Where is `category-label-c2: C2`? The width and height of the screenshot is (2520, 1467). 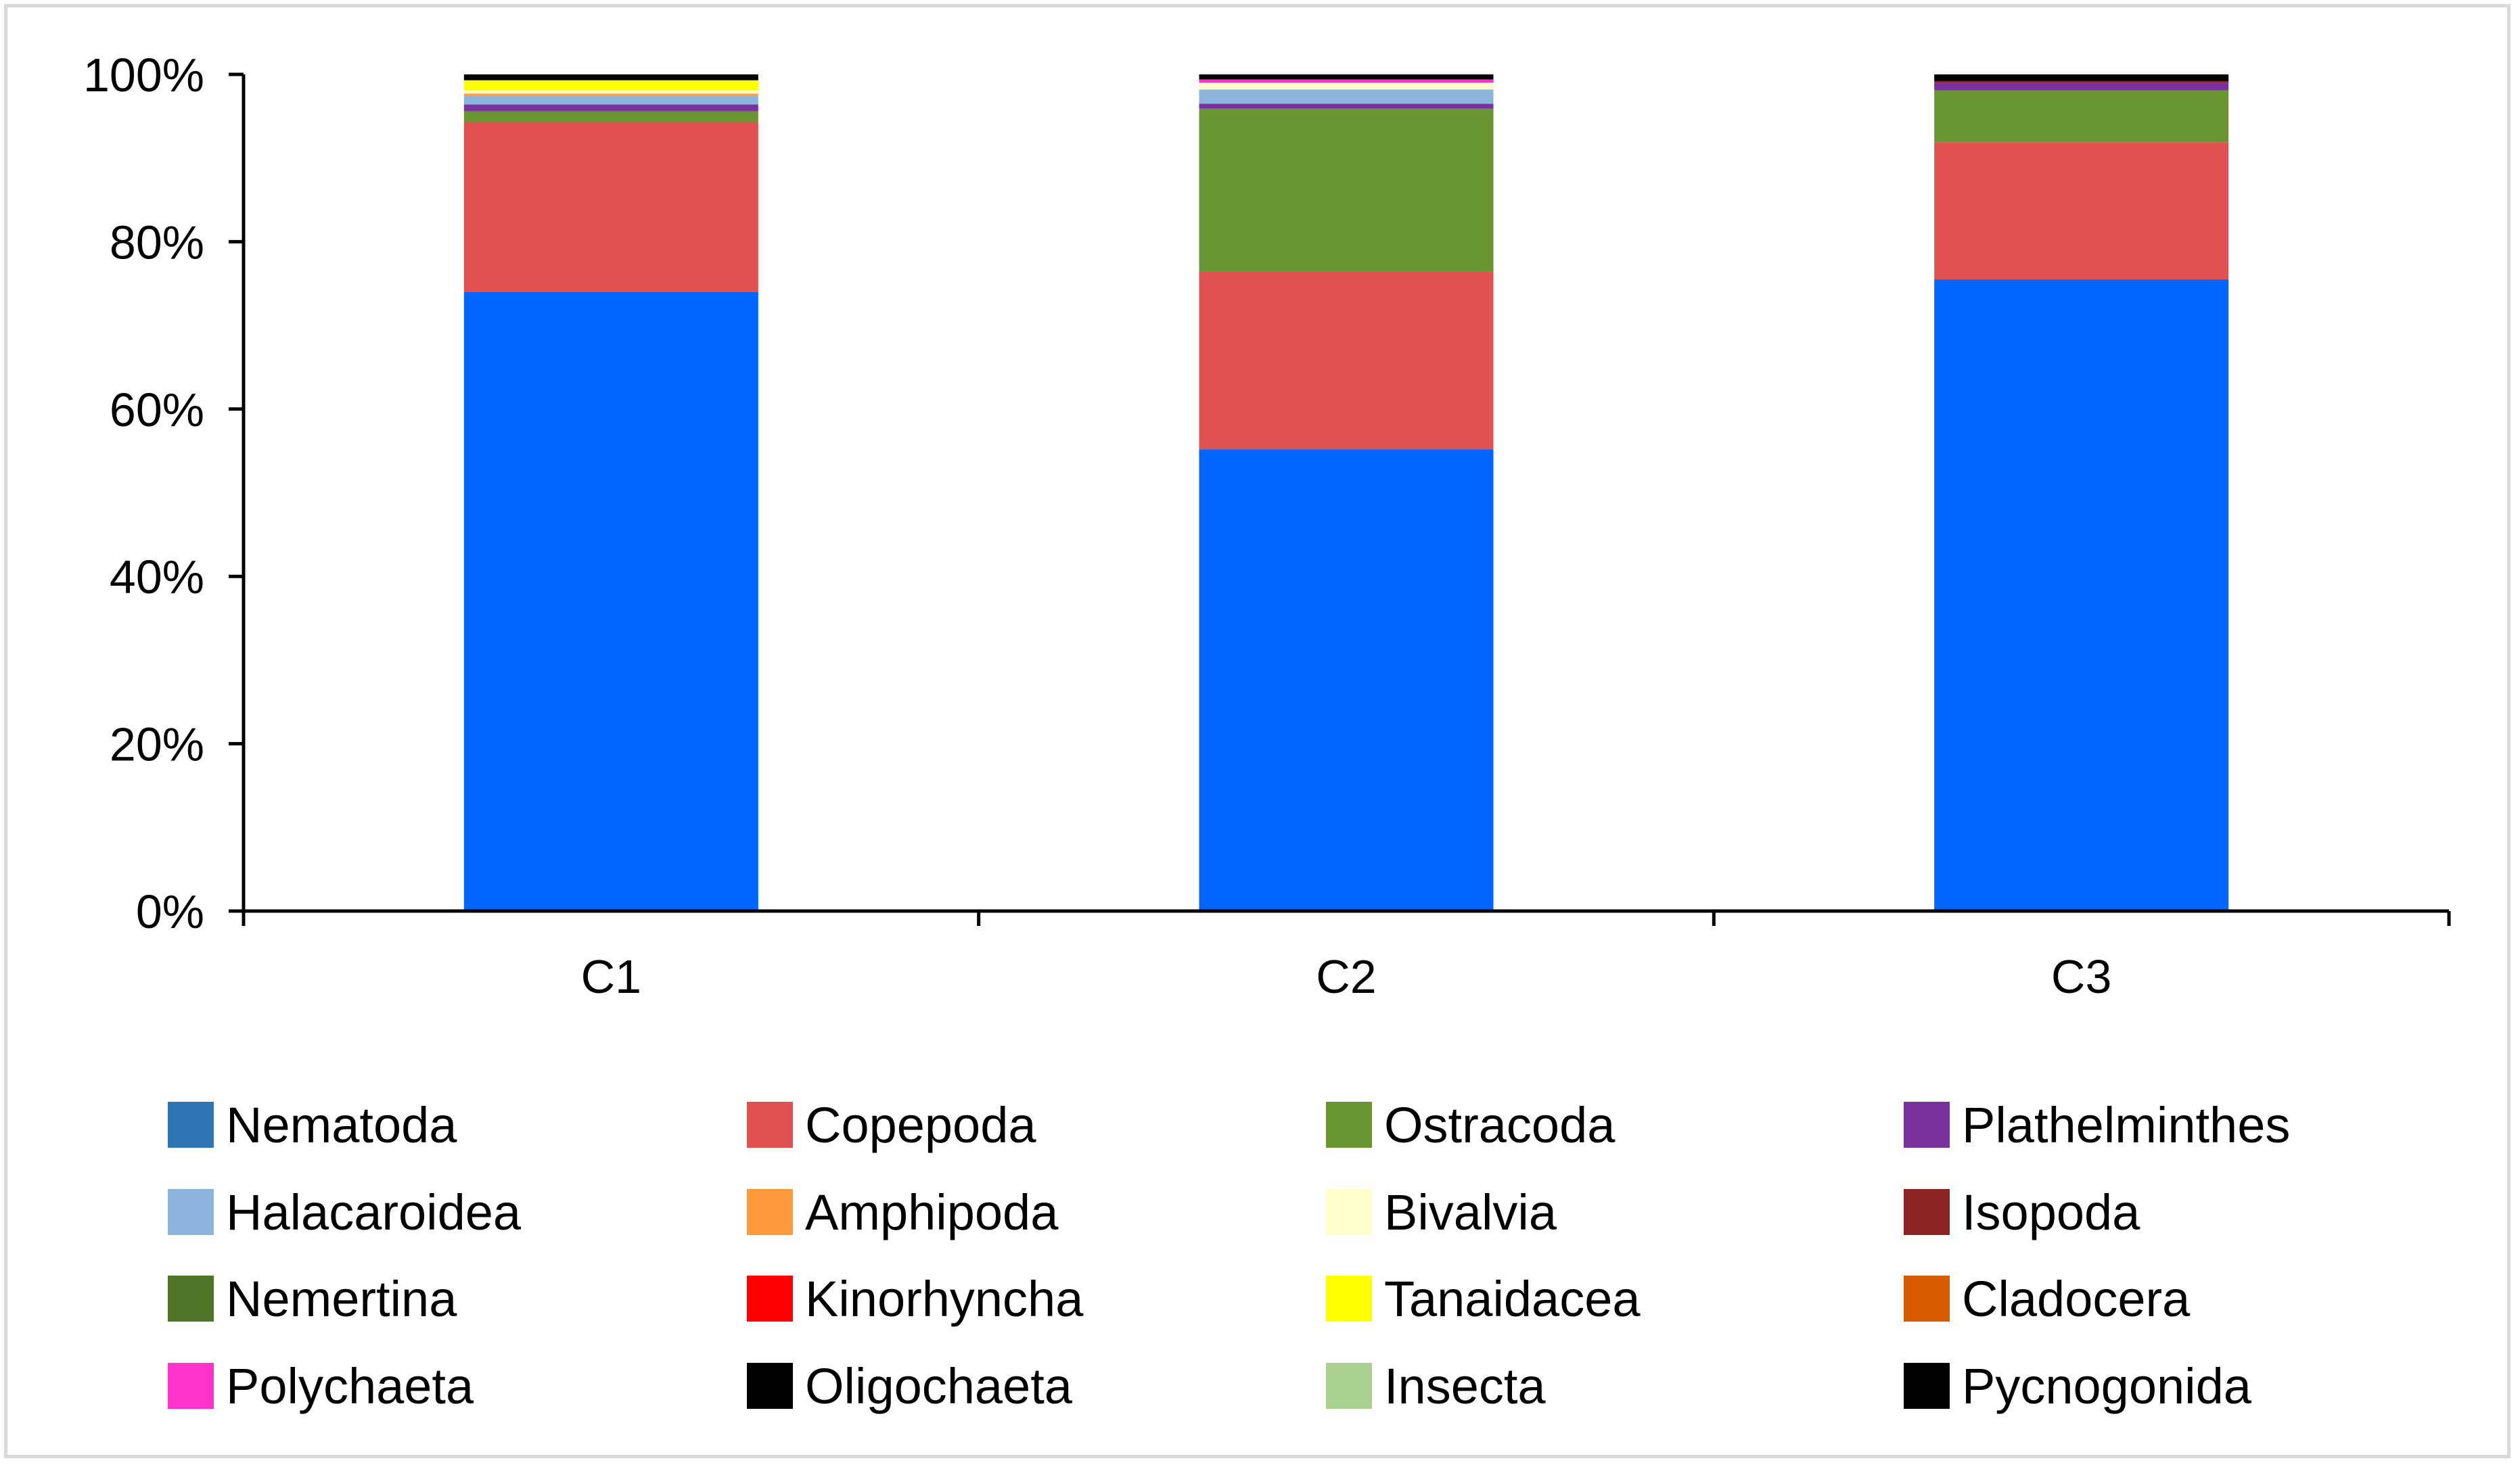
category-label-c2: C2 is located at coordinates (1346, 976).